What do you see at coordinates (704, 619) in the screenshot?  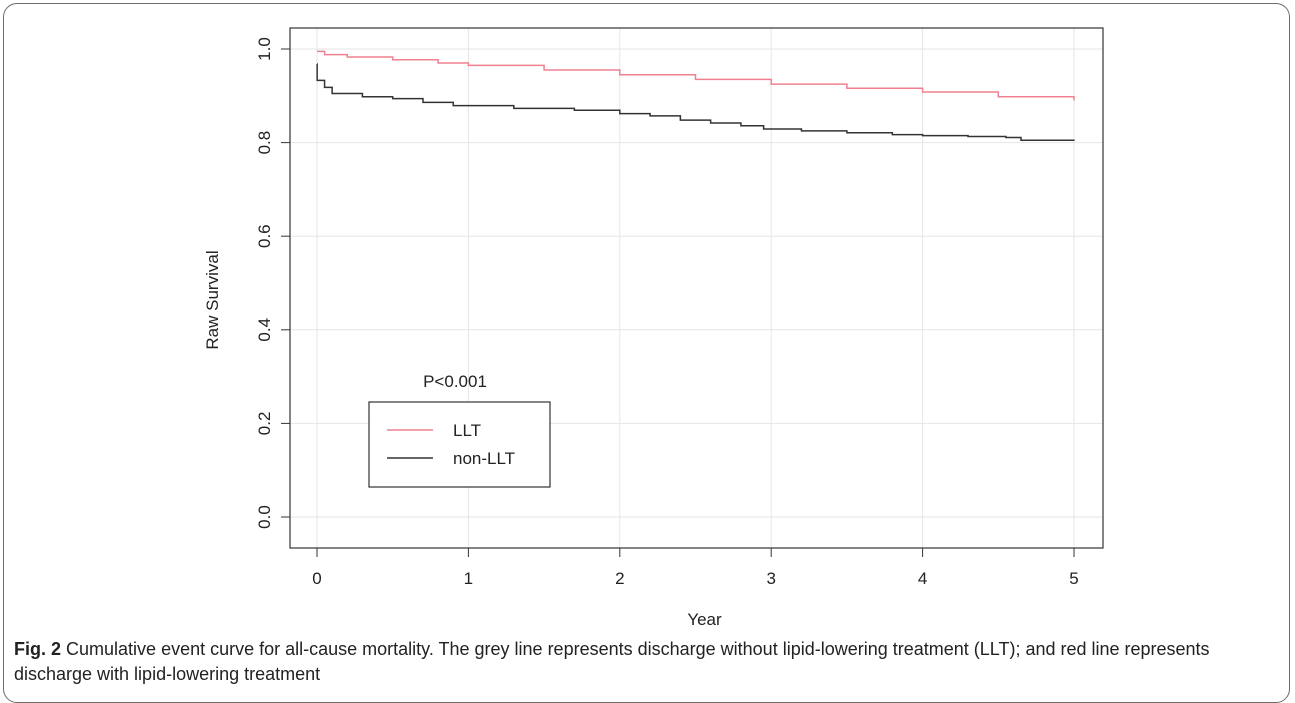 I see `x-axis-title: Year` at bounding box center [704, 619].